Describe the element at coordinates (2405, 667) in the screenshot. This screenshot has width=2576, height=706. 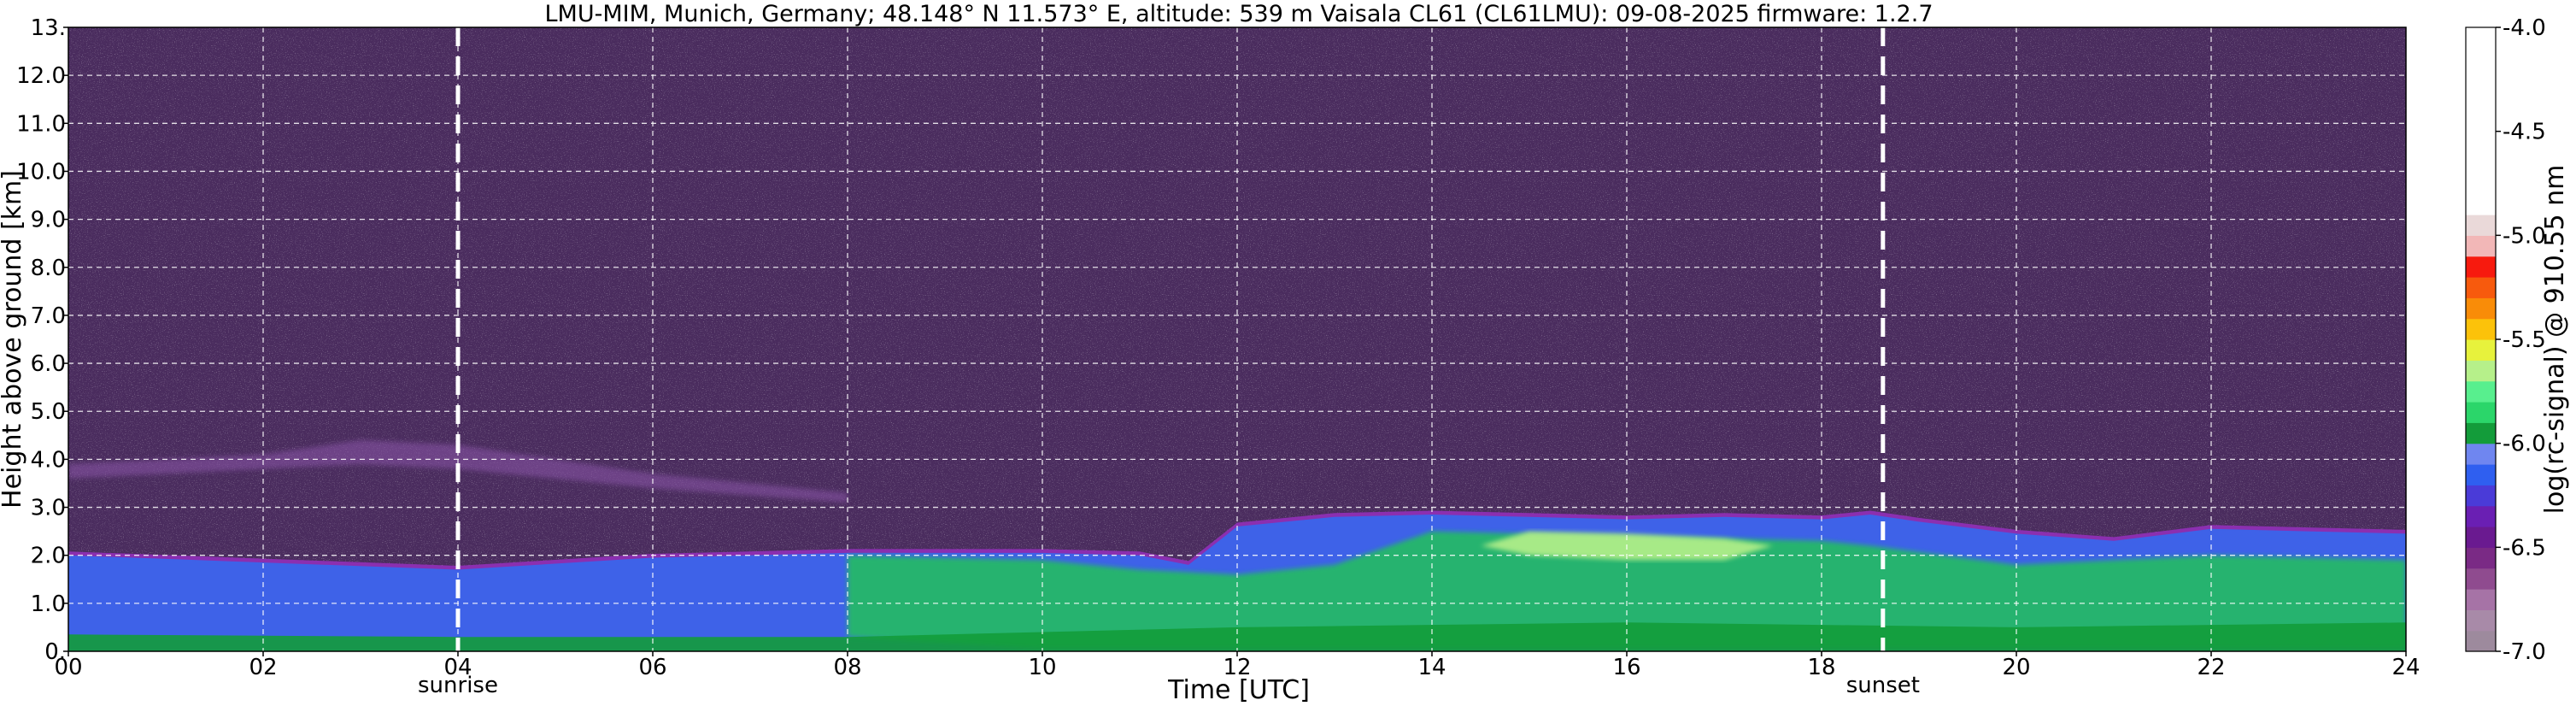
I see `x-tick-label-12: 24` at that location.